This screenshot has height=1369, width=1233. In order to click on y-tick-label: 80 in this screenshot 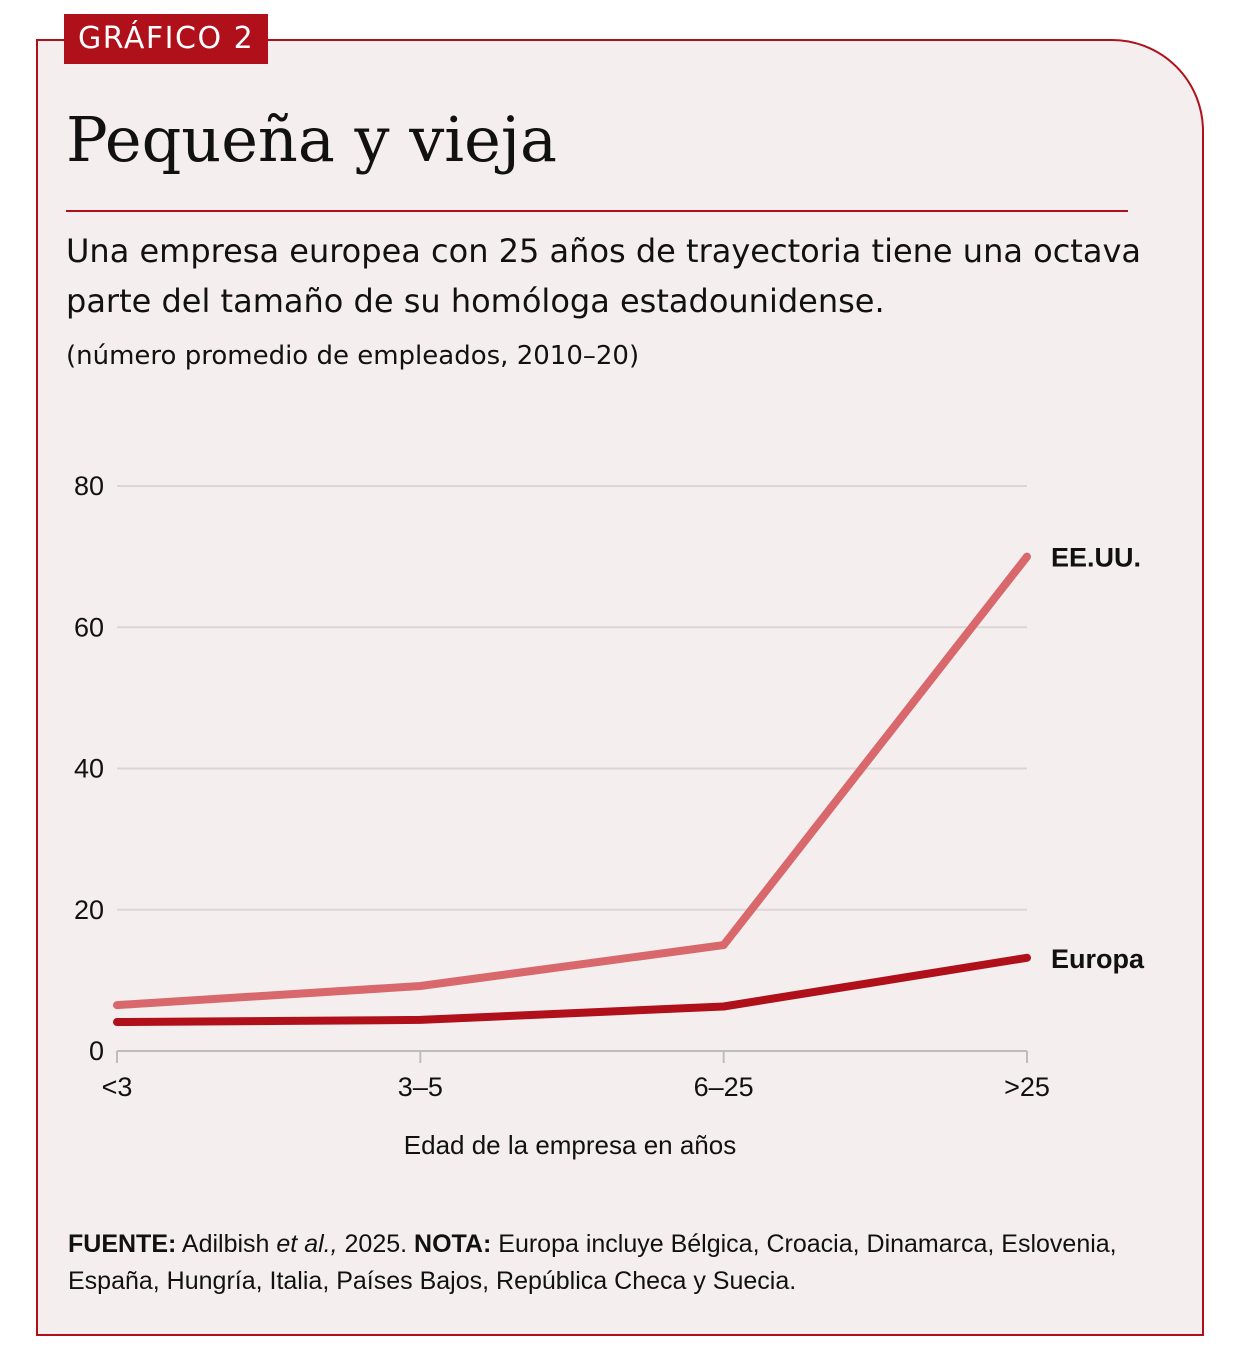, I will do `click(89, 486)`.